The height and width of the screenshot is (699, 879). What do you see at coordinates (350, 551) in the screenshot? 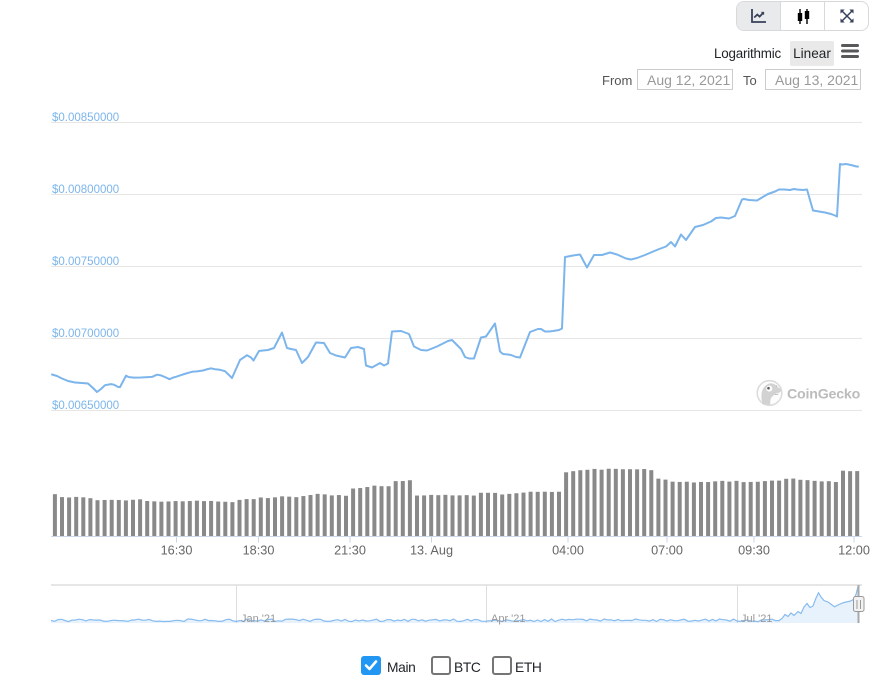
I see `svg-text: 21:30` at bounding box center [350, 551].